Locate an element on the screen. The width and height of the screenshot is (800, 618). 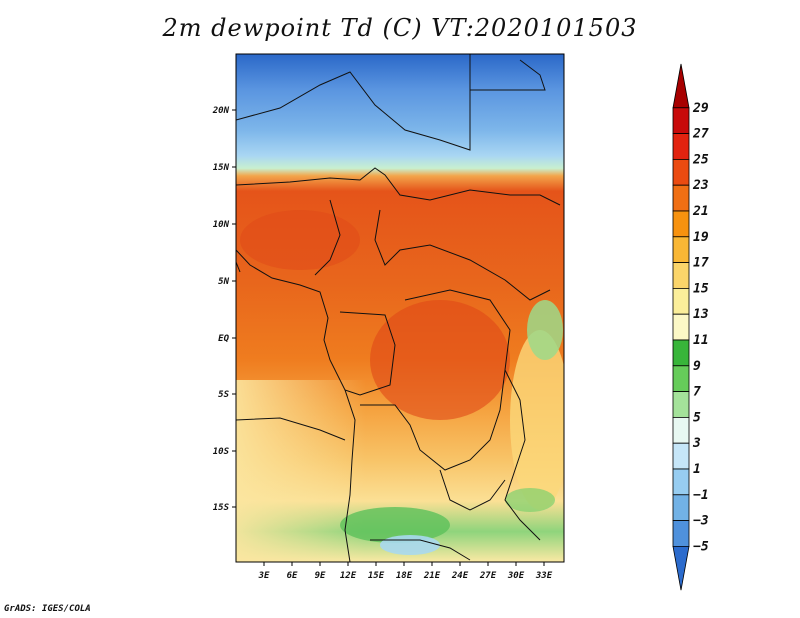
x-tick-label: 30E is located at coordinates (516, 576).